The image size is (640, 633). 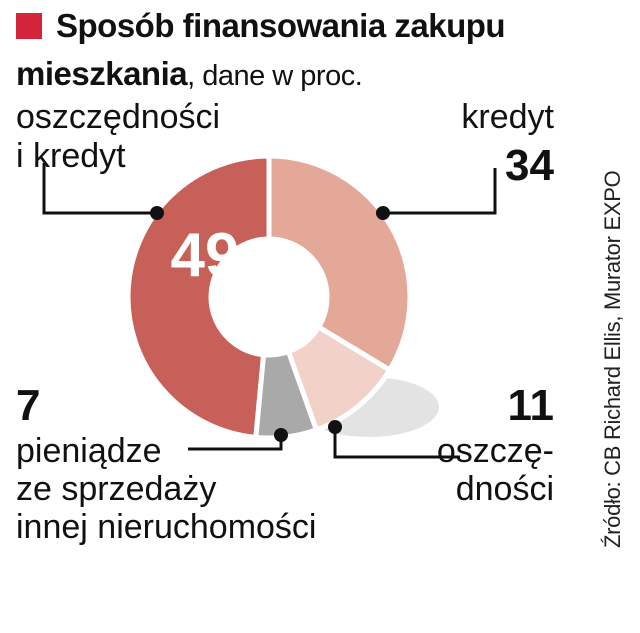 What do you see at coordinates (275, 76) in the screenshot?
I see `chart-subtitle: , dane w proc.` at bounding box center [275, 76].